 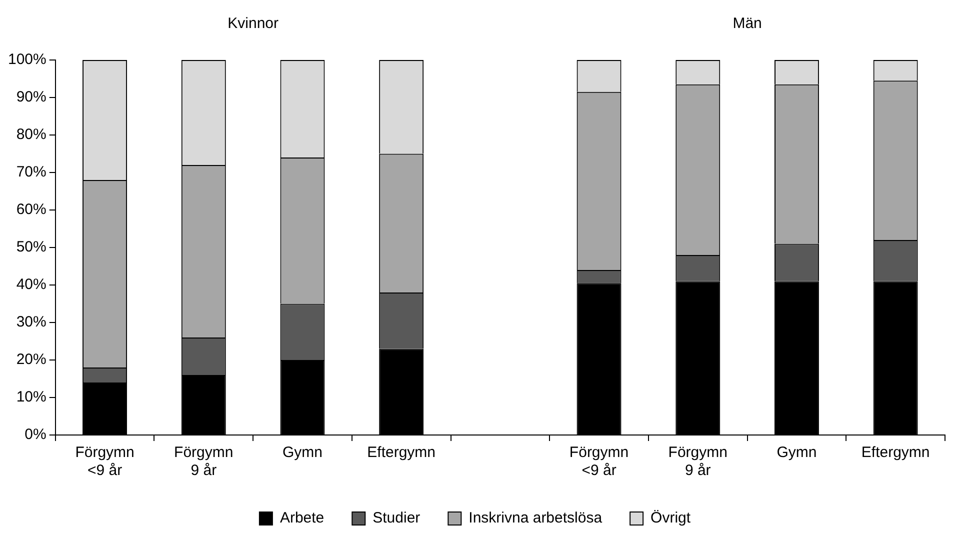 What do you see at coordinates (31, 97) in the screenshot?
I see `y-tick-label: 90%` at bounding box center [31, 97].